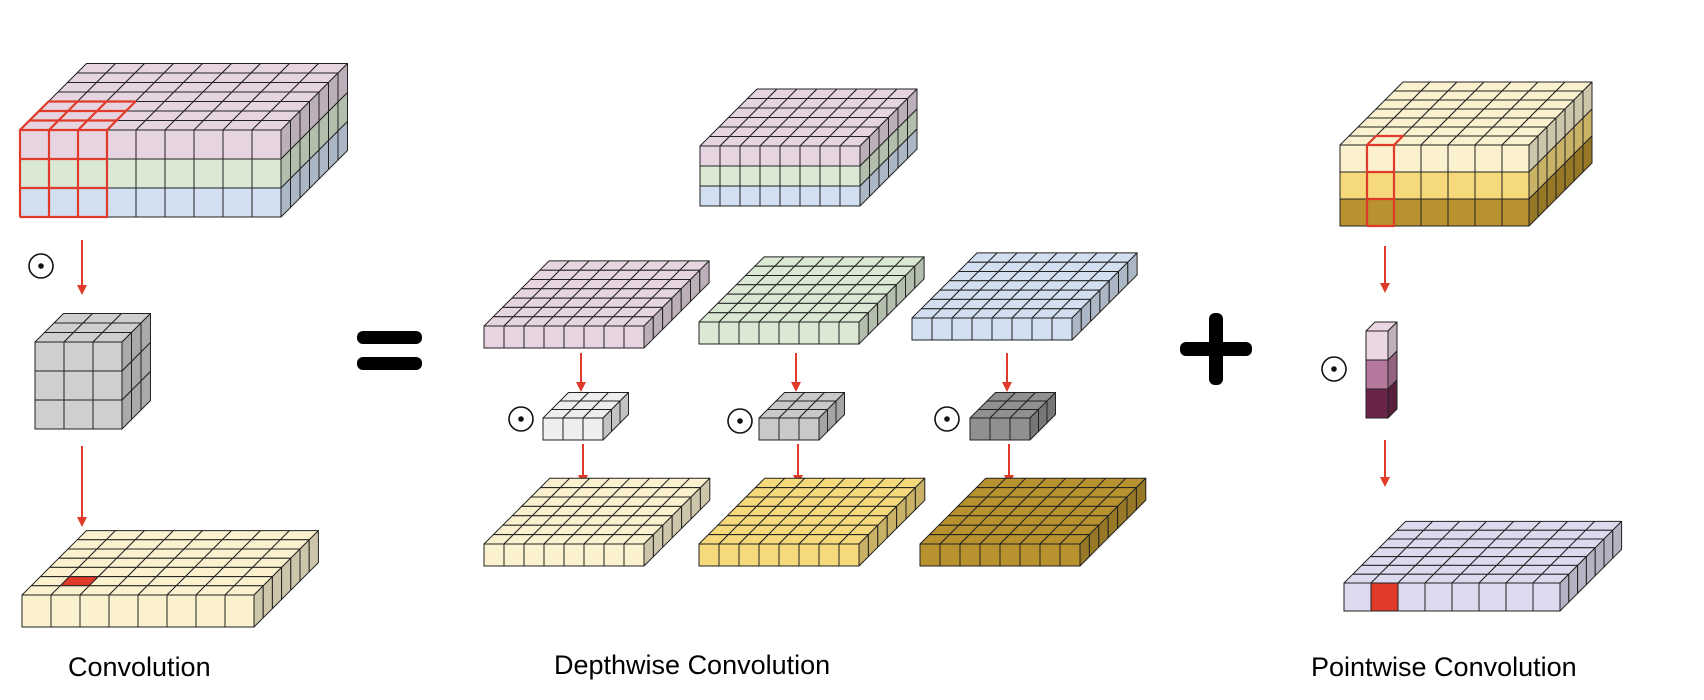  I want to click on equals-bar-bottom, so click(389, 363).